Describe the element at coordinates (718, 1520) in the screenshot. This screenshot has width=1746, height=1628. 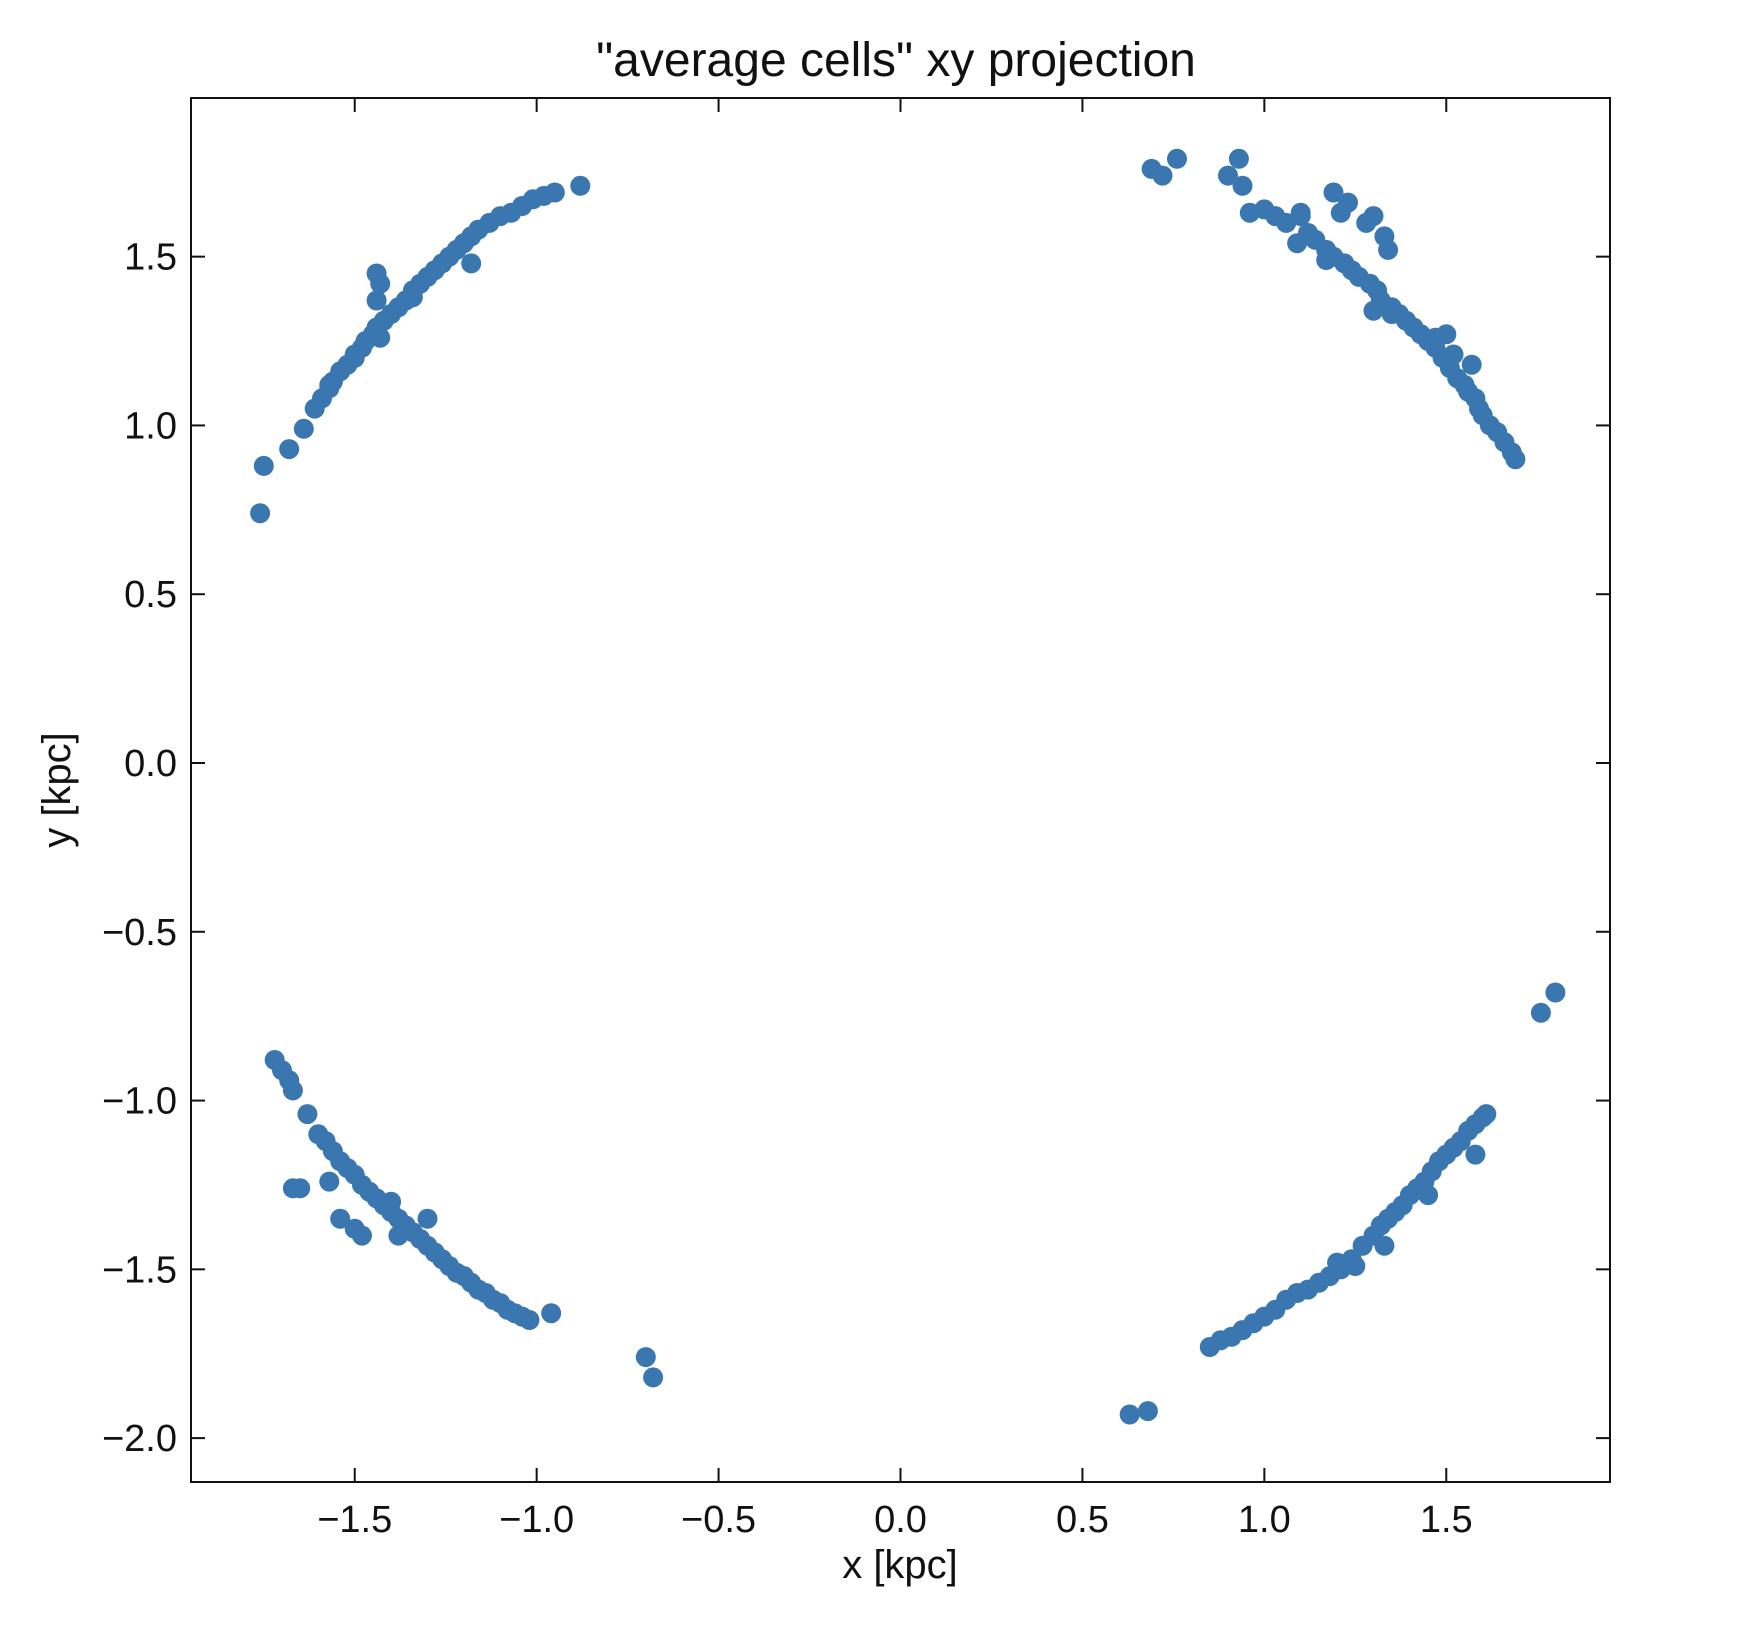
I see `x-tick-label: −0.5` at that location.